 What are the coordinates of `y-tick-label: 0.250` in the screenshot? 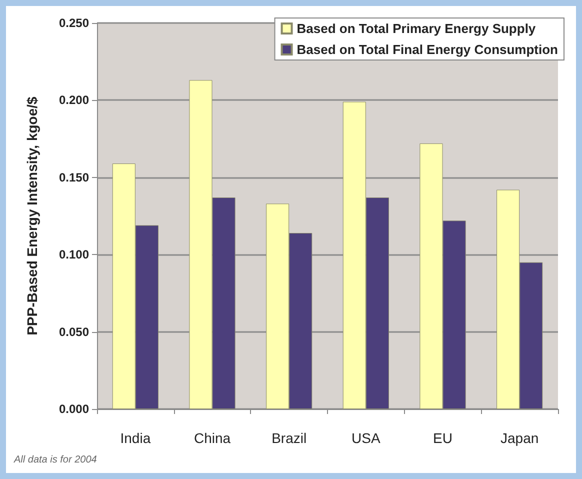 It's located at (74, 23).